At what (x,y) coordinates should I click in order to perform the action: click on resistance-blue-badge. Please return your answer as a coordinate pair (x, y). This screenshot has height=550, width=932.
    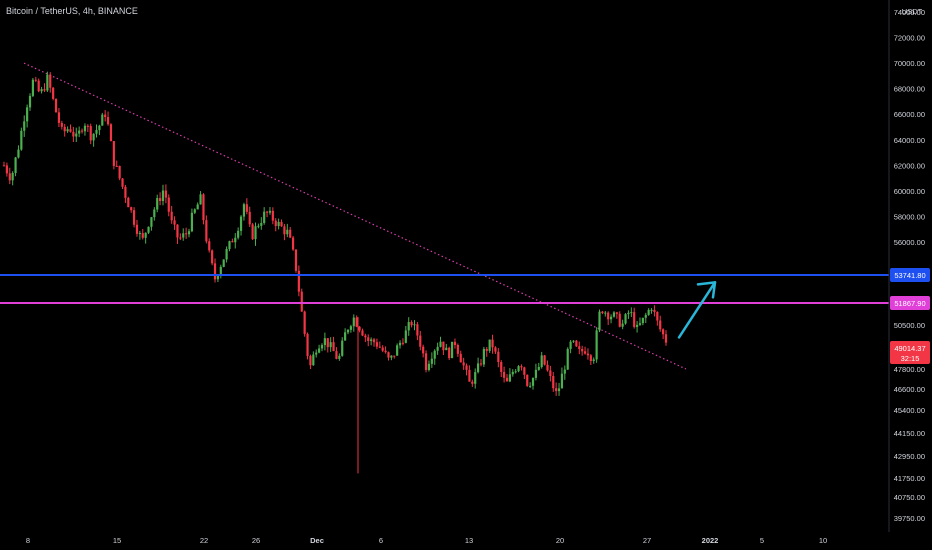
    Looking at the image, I should click on (910, 275).